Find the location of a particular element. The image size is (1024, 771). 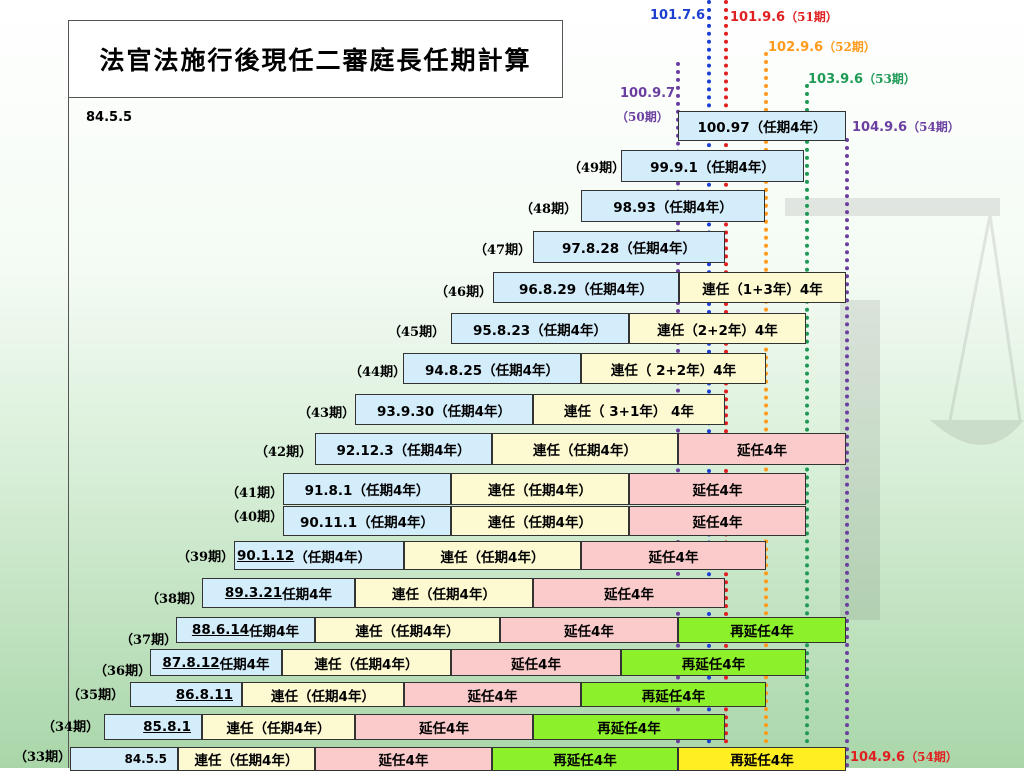

start-date-label: 84.5.5 is located at coordinates (109, 117).